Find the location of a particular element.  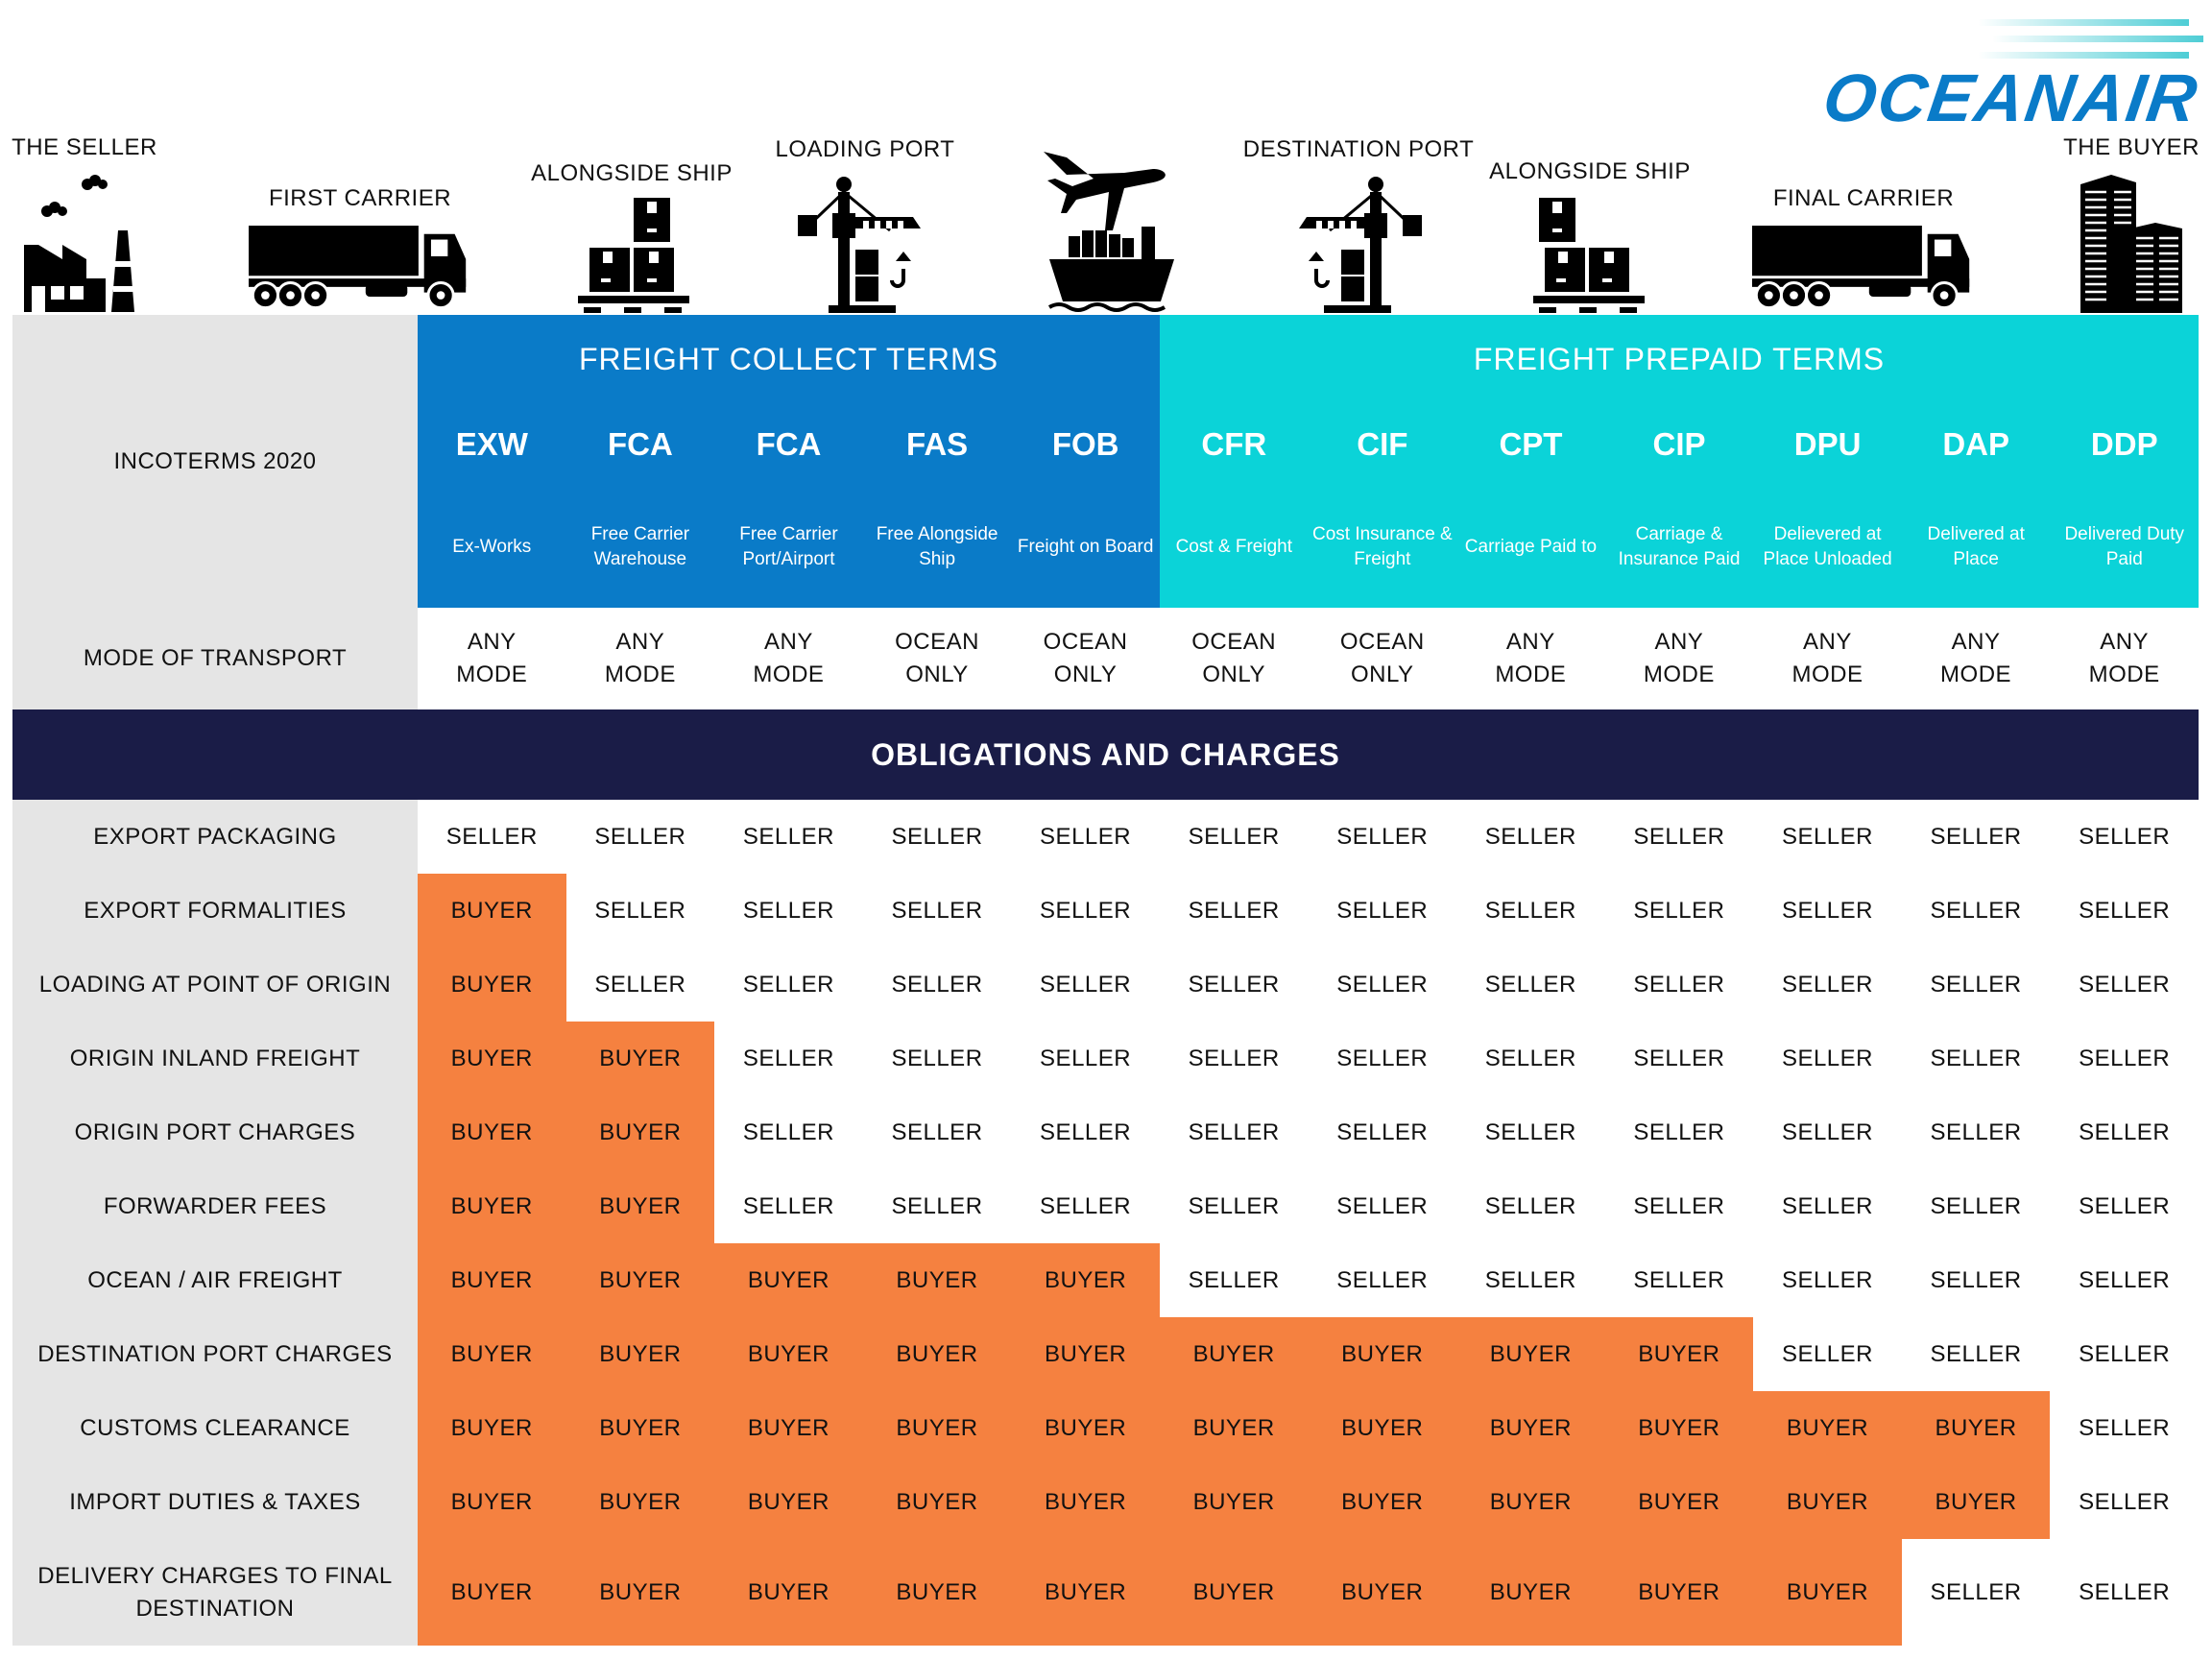

office-buildings-icon is located at coordinates (2131, 244).